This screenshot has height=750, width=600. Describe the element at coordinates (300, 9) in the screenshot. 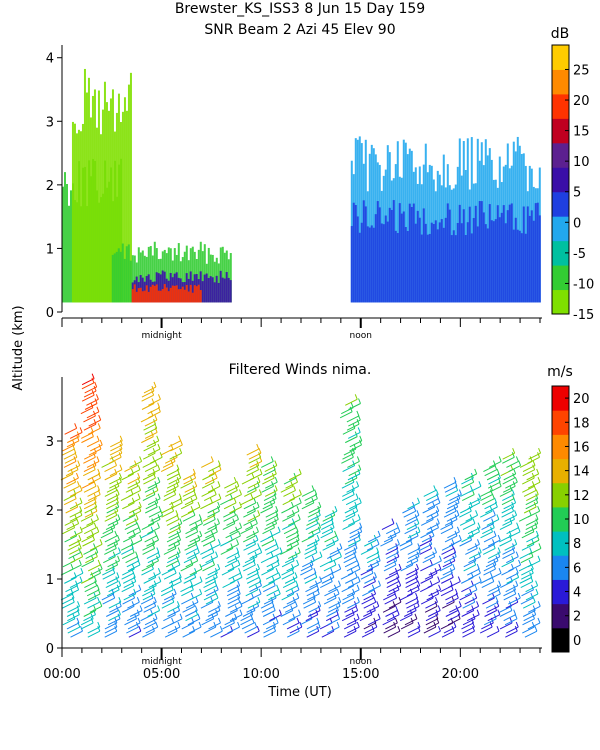

I see `chart-title-line1: Brewster_KS_ISS3 8 Jun 15 Day 159` at that location.